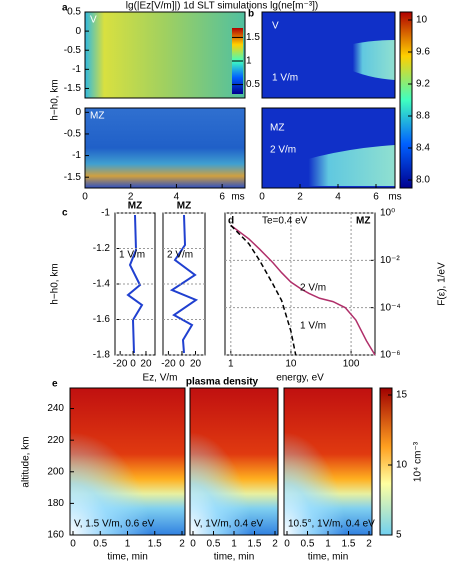 This screenshot has width=474, height=566. Describe the element at coordinates (55, 503) in the screenshot. I see `y-tick-label: 180` at that location.